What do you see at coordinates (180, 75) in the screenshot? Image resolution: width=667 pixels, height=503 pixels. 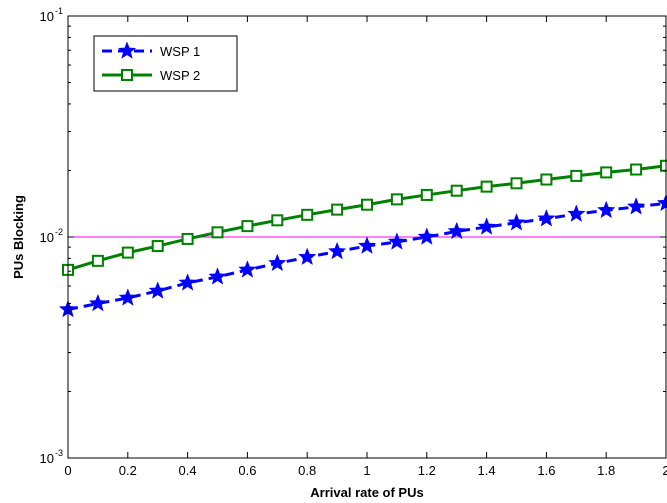 I see `legend-label: WSP 2` at bounding box center [180, 75].